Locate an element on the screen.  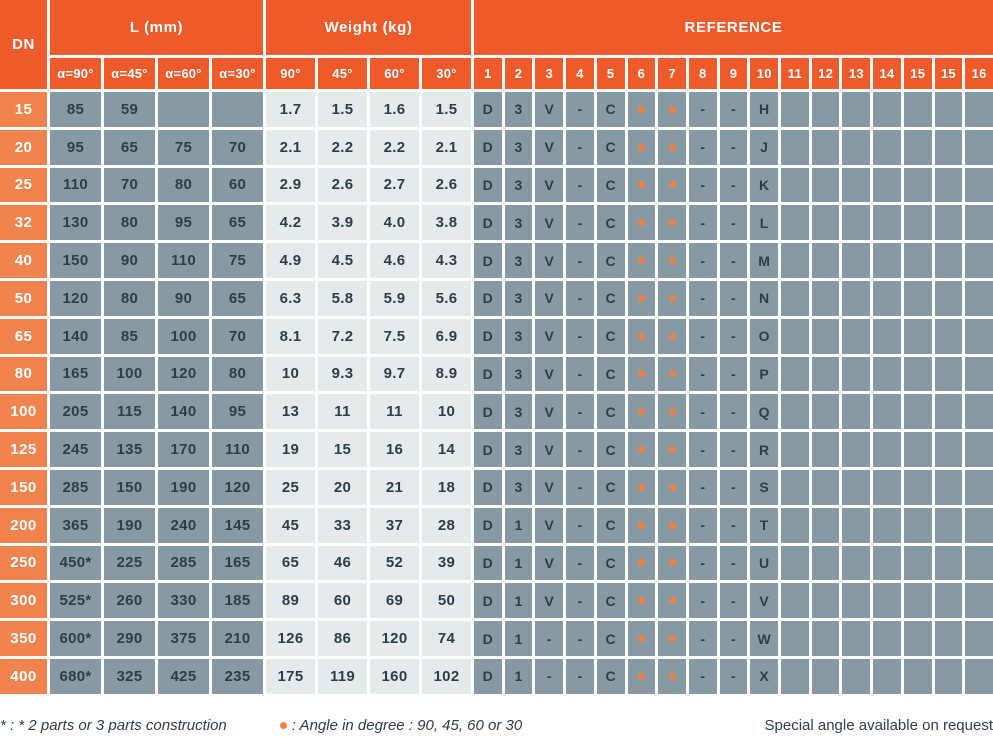
weight-cell: 4.9 is located at coordinates (290, 260).